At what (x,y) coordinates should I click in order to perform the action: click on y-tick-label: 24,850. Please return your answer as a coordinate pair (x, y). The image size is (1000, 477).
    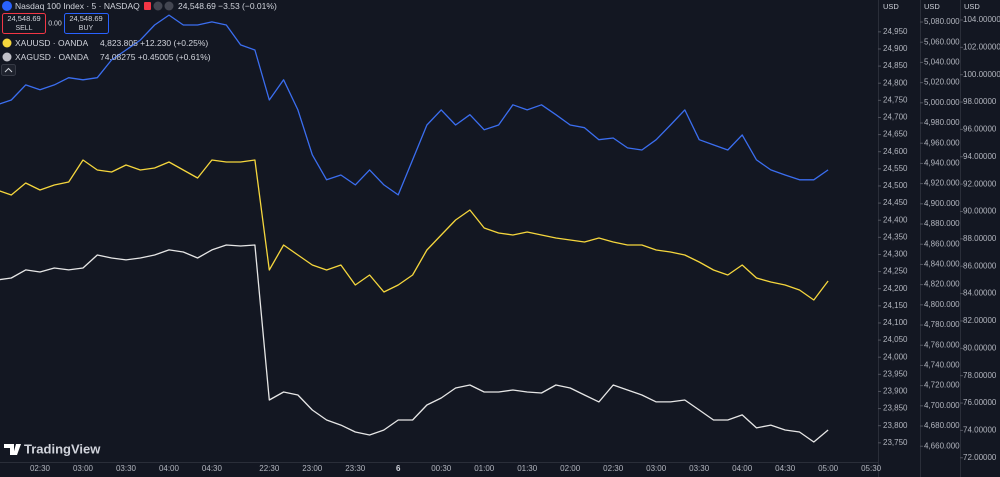
    Looking at the image, I should click on (895, 65).